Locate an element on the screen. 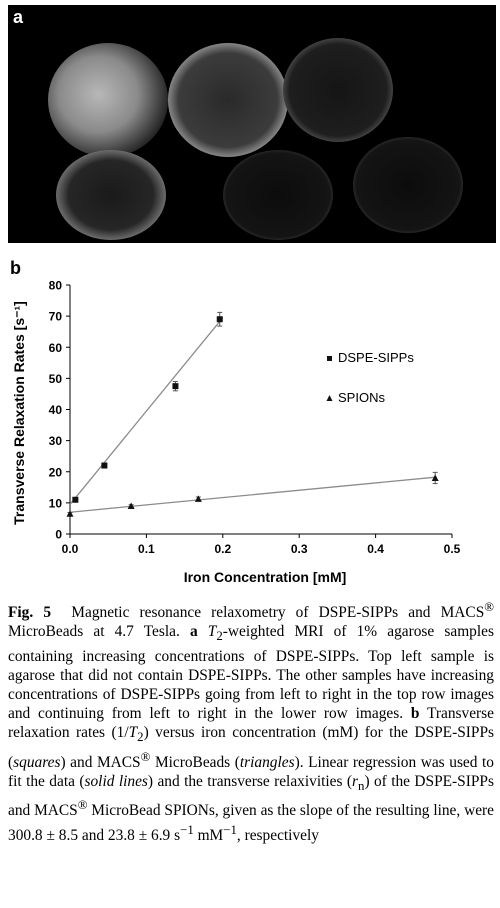 The height and width of the screenshot is (908, 500). x-tick-label: 0.2 is located at coordinates (222, 549).